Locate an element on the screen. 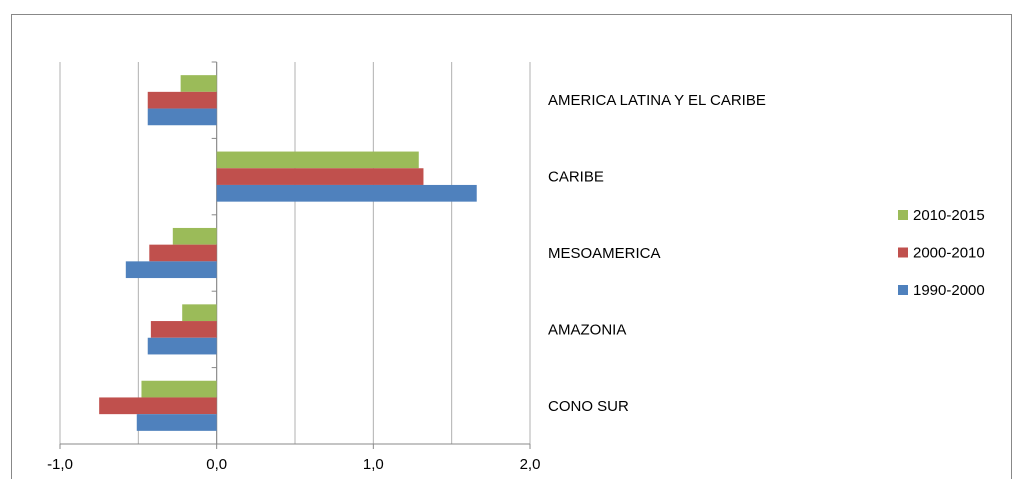  category-label: AMERICA LATINA Y EL CARIBE is located at coordinates (657, 100).